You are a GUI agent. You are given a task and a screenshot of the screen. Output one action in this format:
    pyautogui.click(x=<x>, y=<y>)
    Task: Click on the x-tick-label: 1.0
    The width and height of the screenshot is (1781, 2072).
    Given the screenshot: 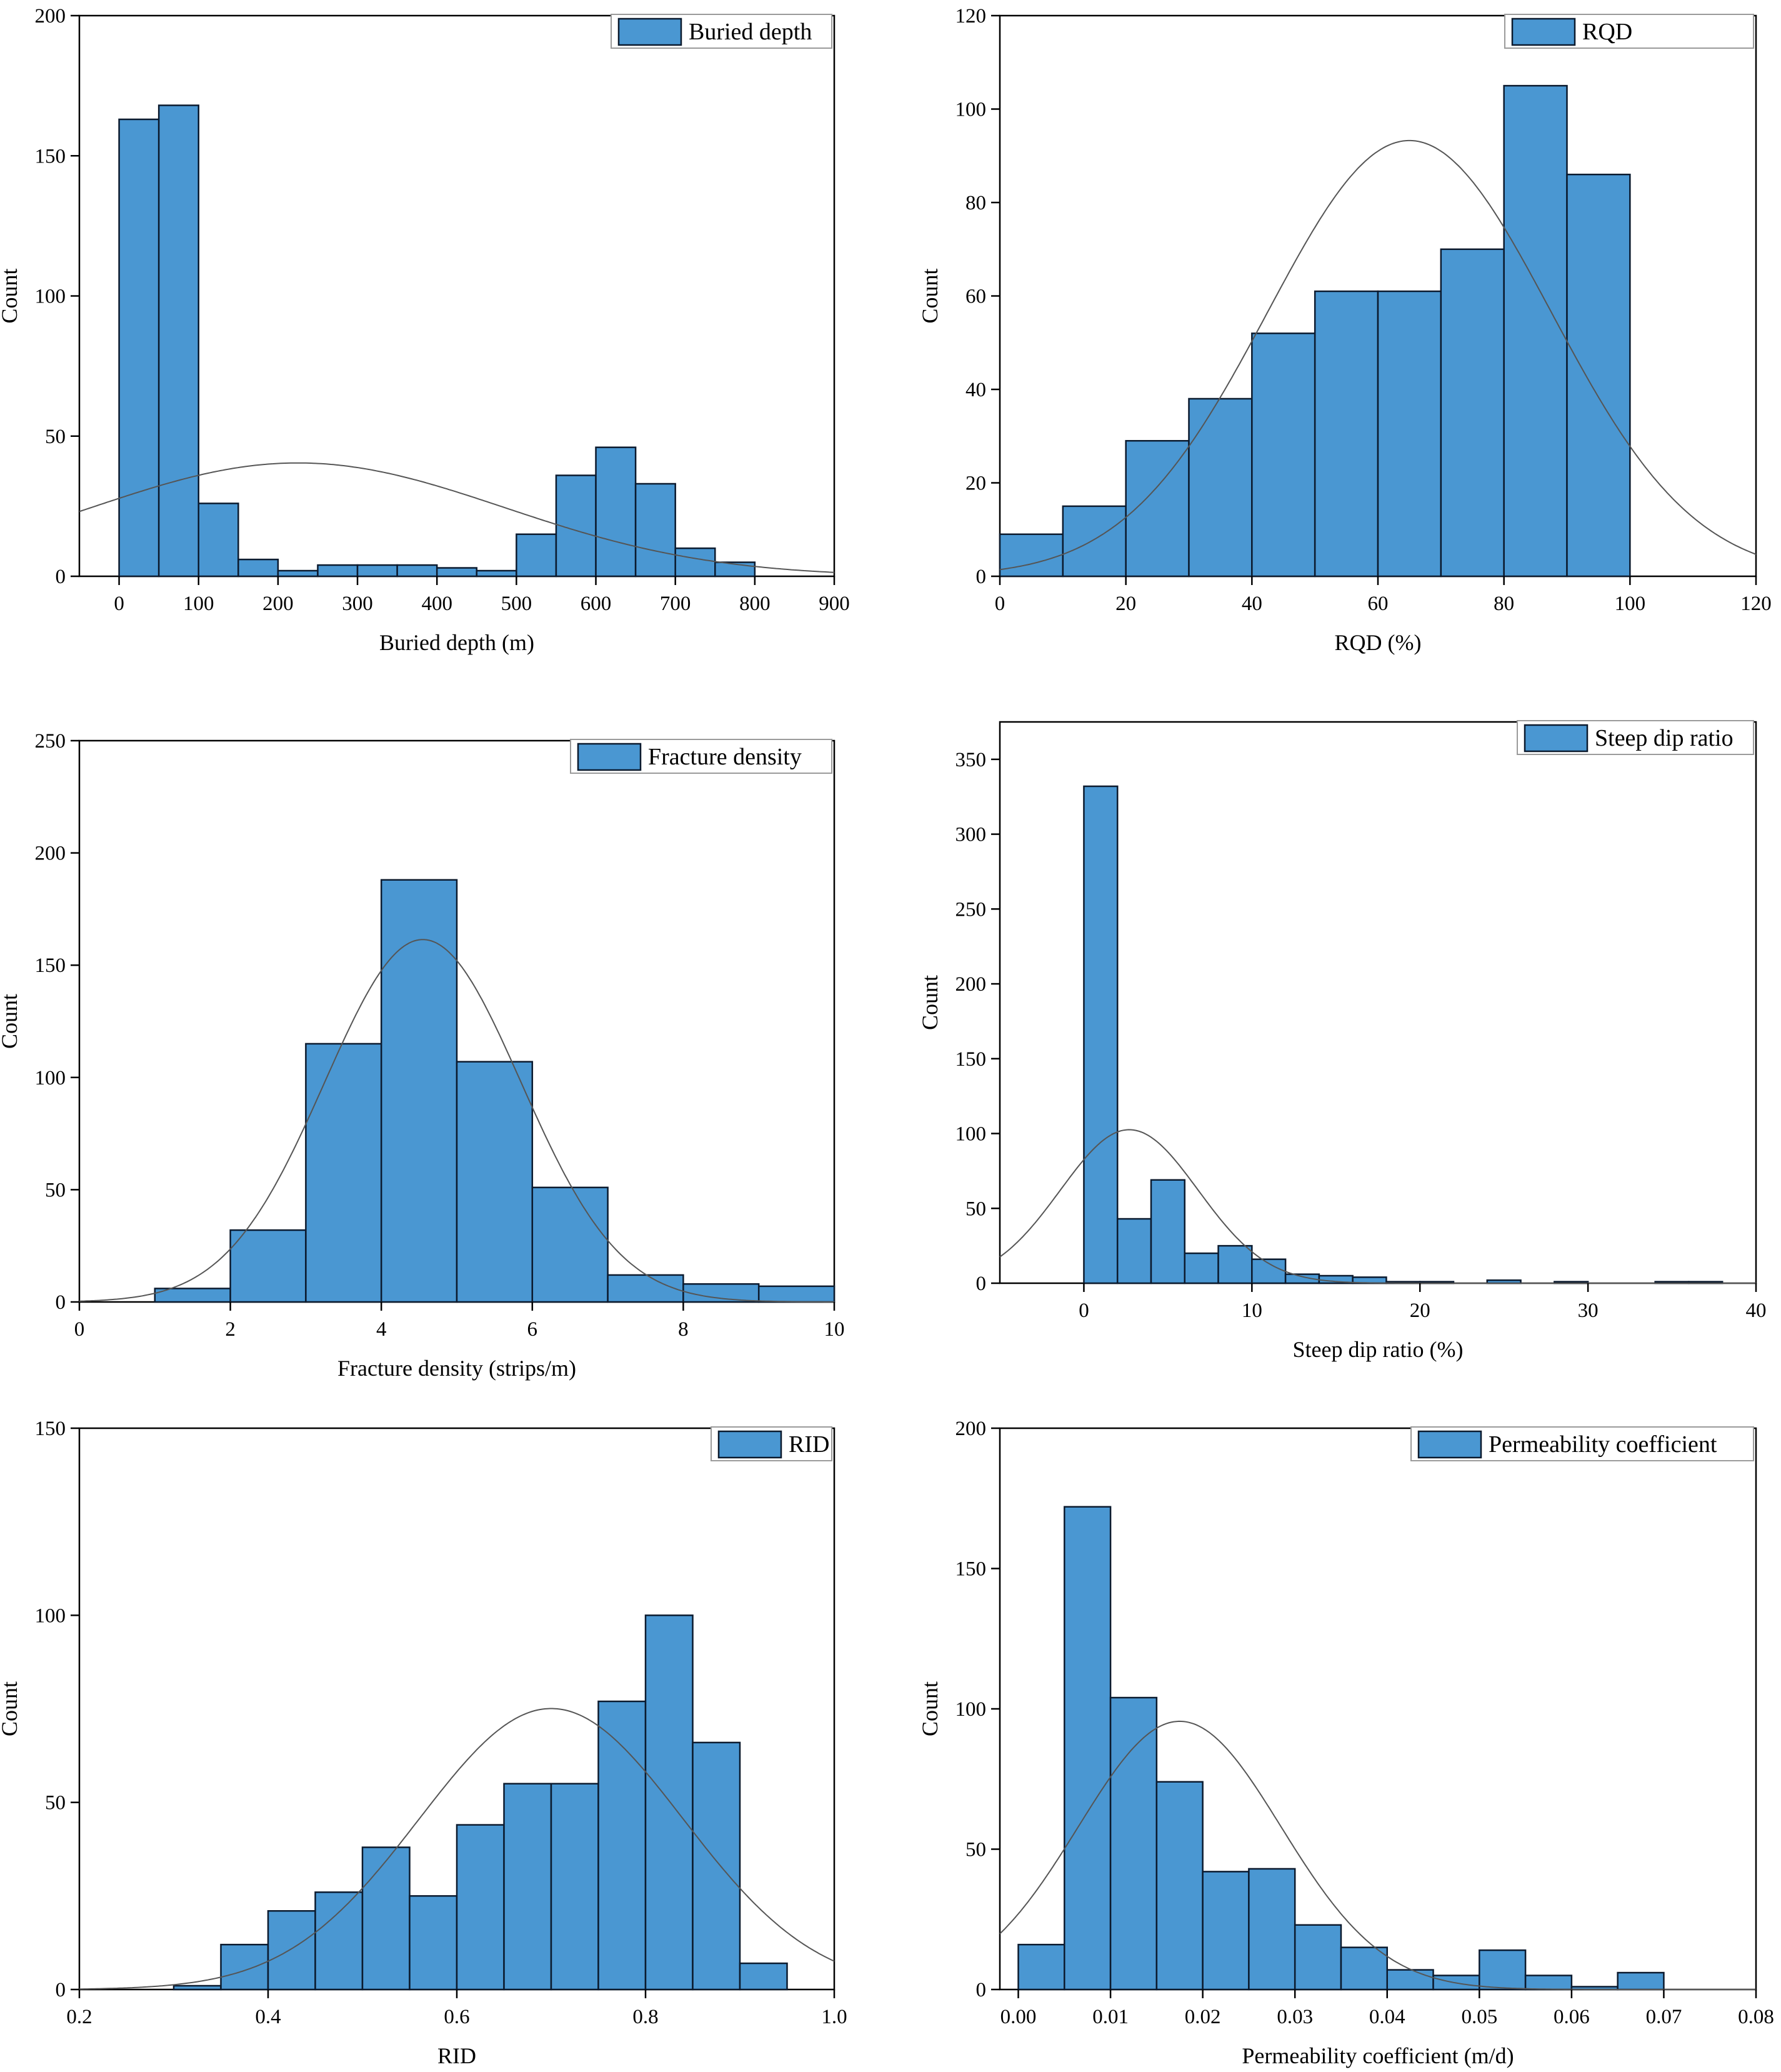 What is the action you would take?
    pyautogui.click(x=834, y=2017)
    